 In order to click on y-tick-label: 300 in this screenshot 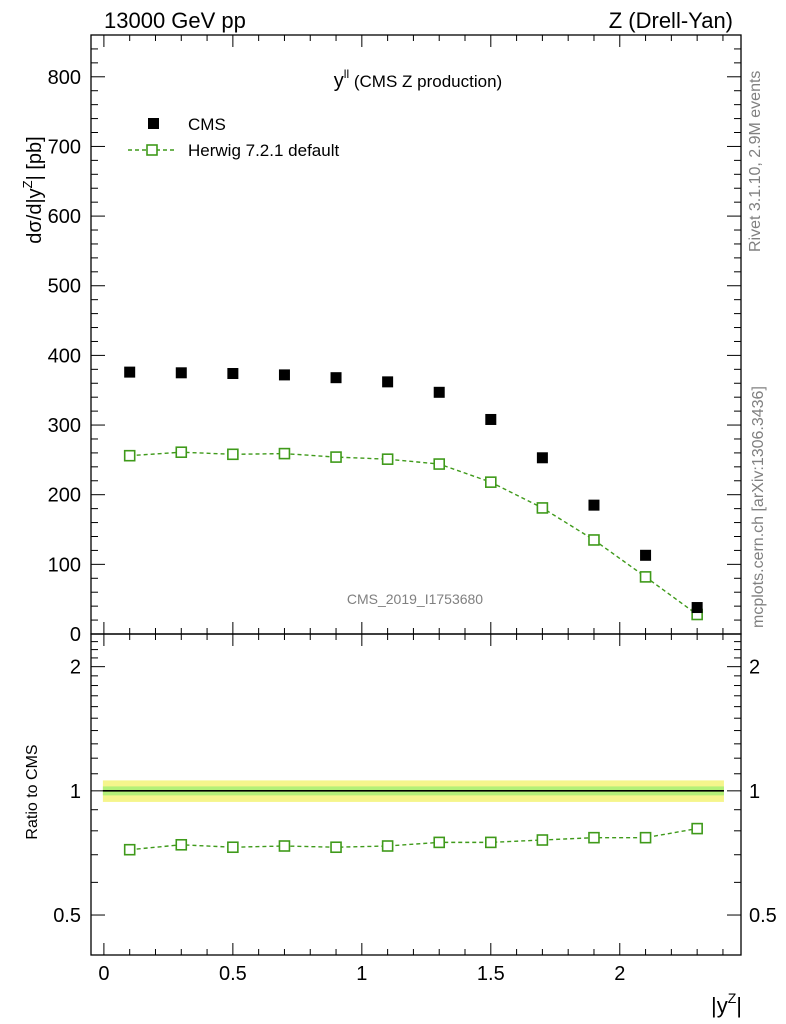, I will do `click(64, 426)`.